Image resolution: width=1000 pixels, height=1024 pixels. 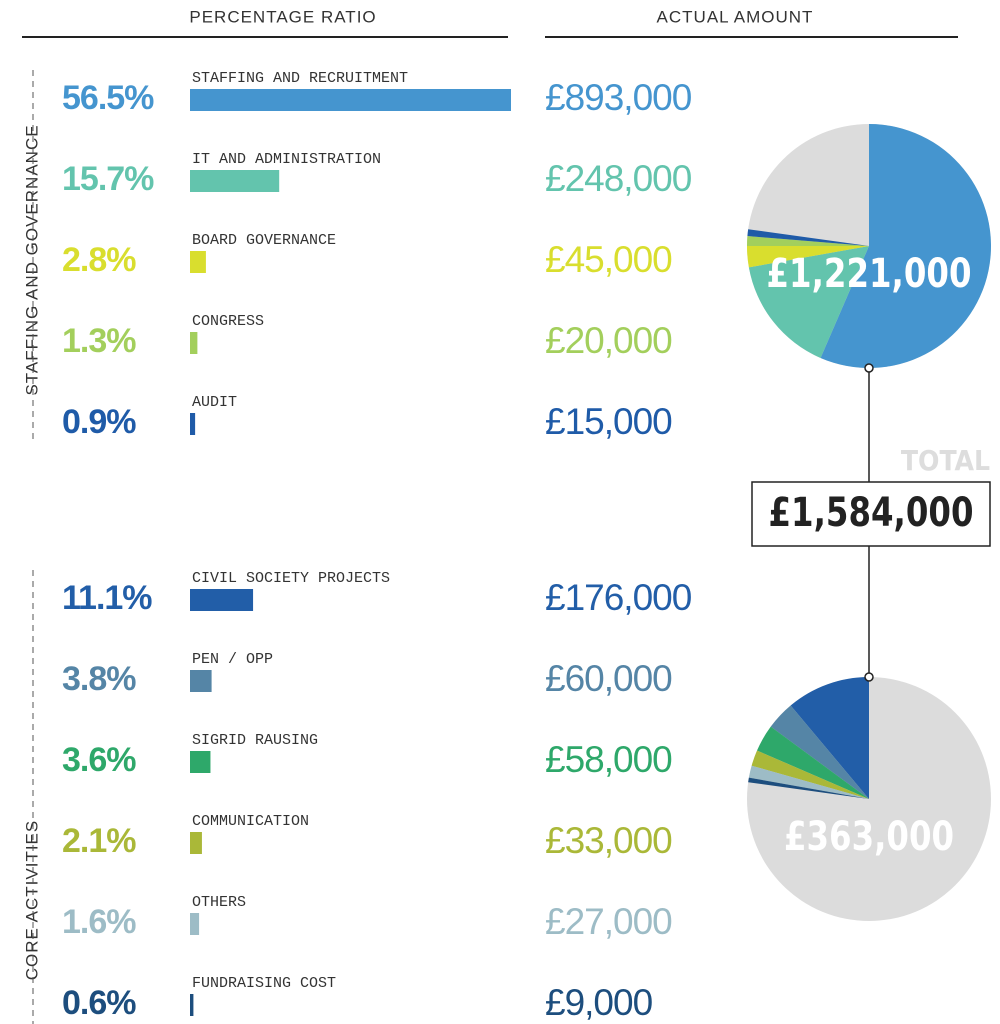 What do you see at coordinates (219, 902) in the screenshot?
I see `category-label: OTHERS` at bounding box center [219, 902].